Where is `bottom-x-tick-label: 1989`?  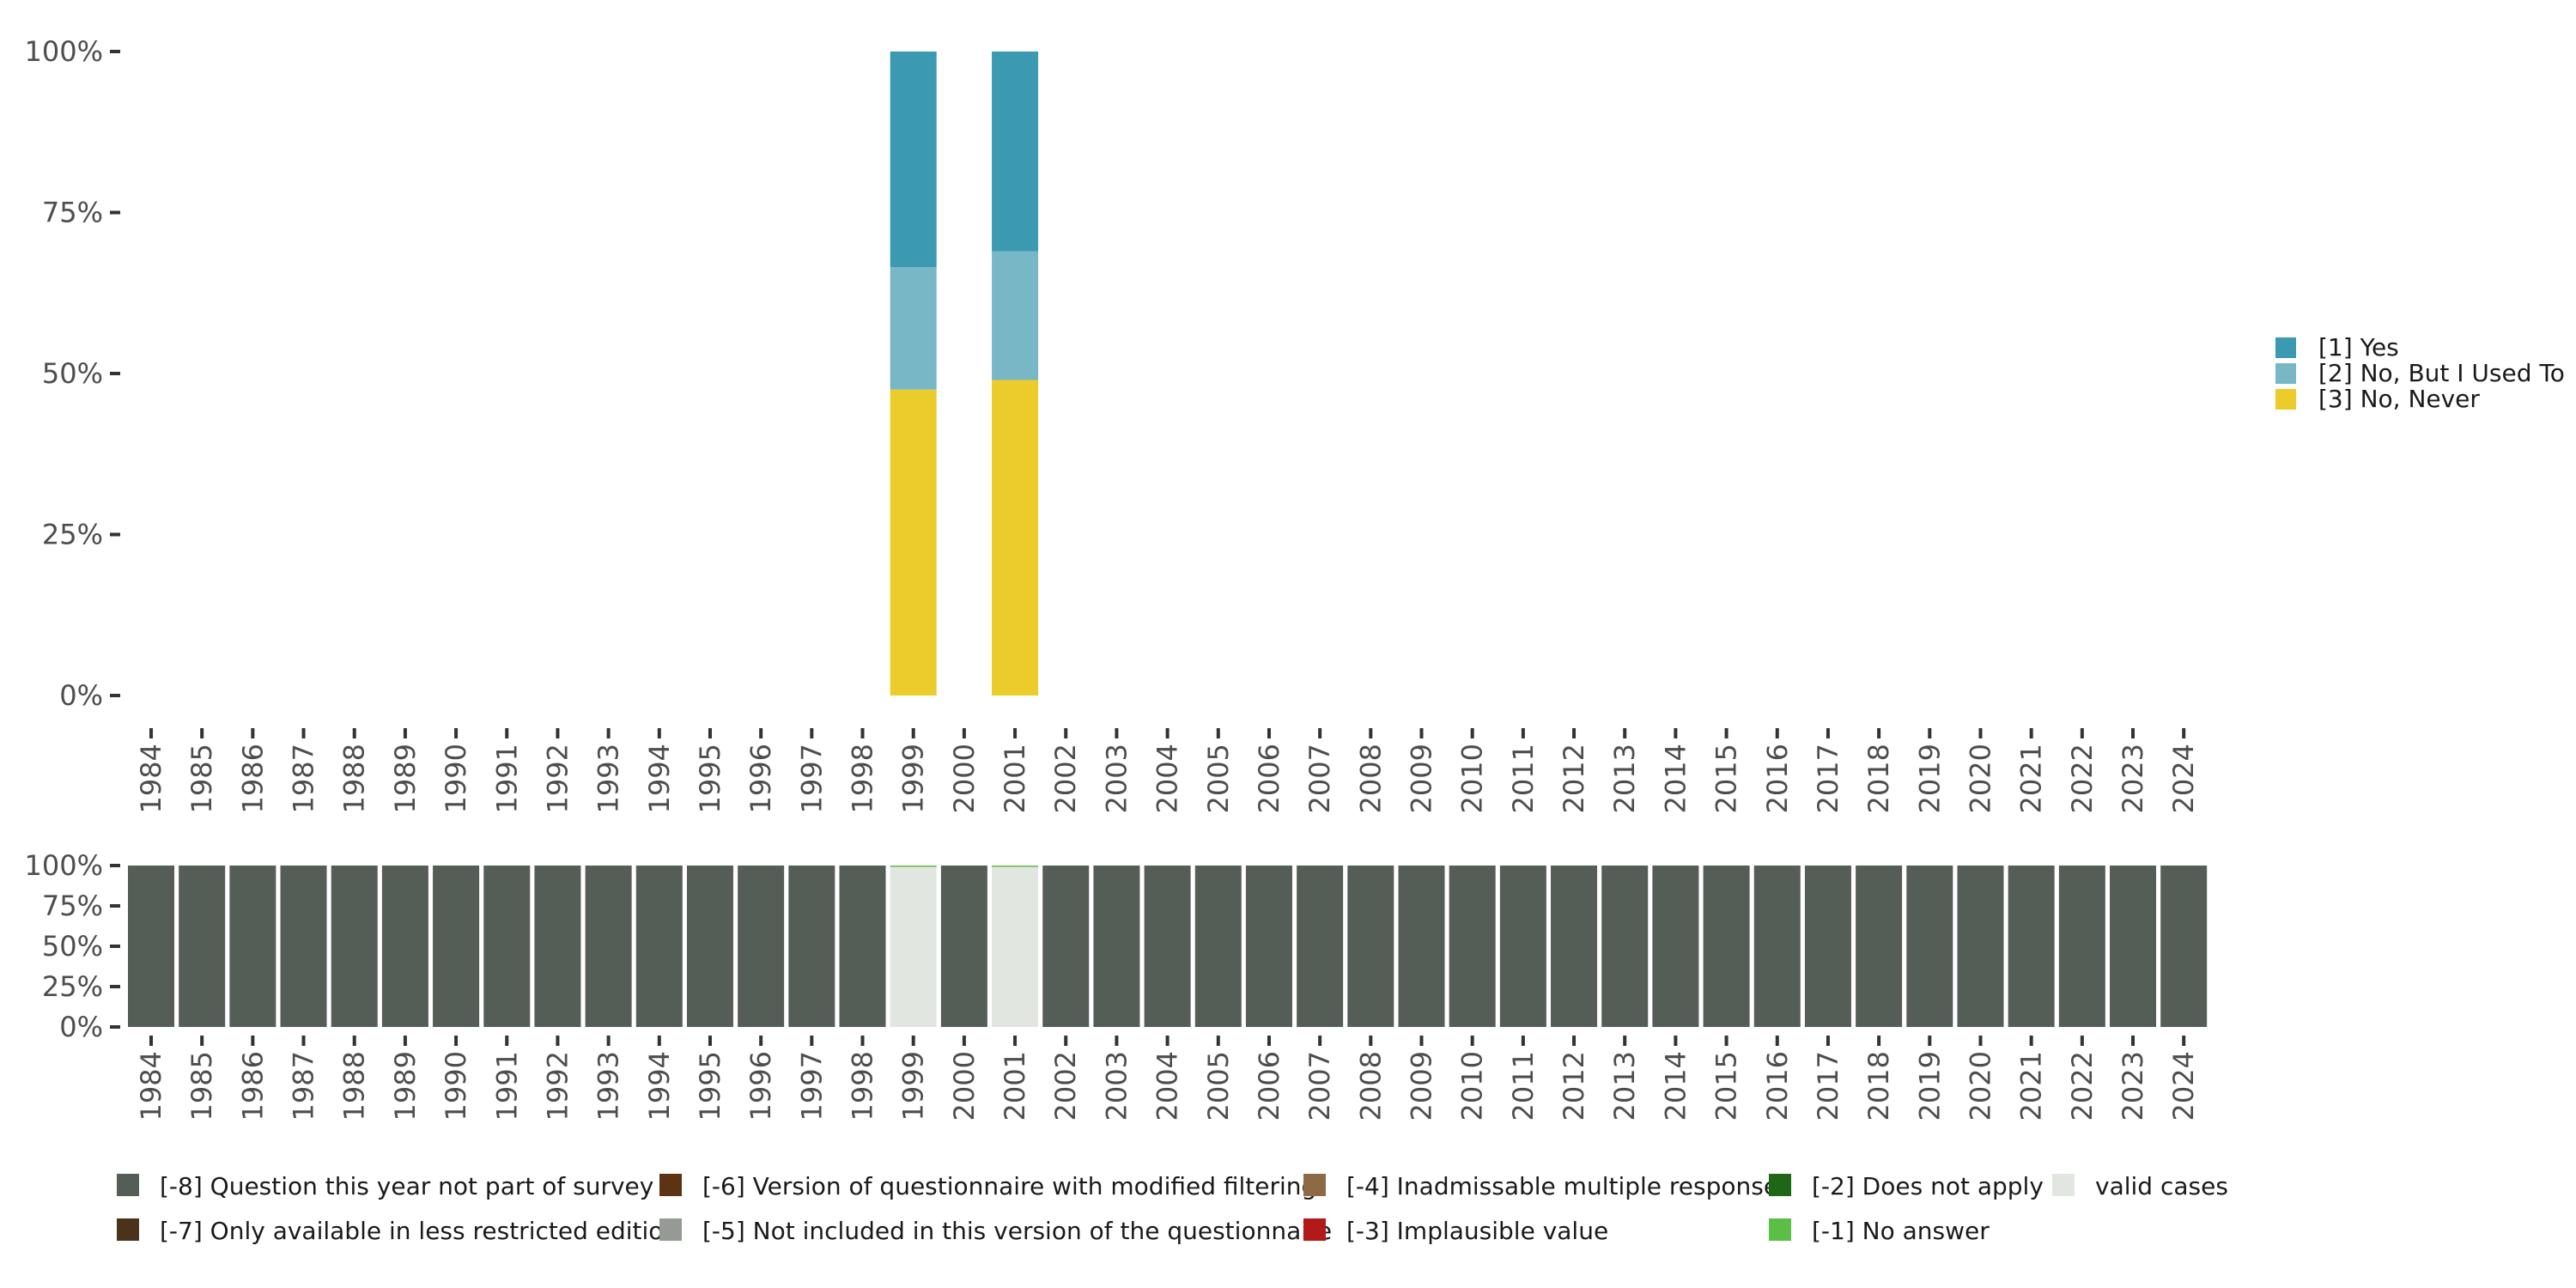 bottom-x-tick-label: 1989 is located at coordinates (406, 1086).